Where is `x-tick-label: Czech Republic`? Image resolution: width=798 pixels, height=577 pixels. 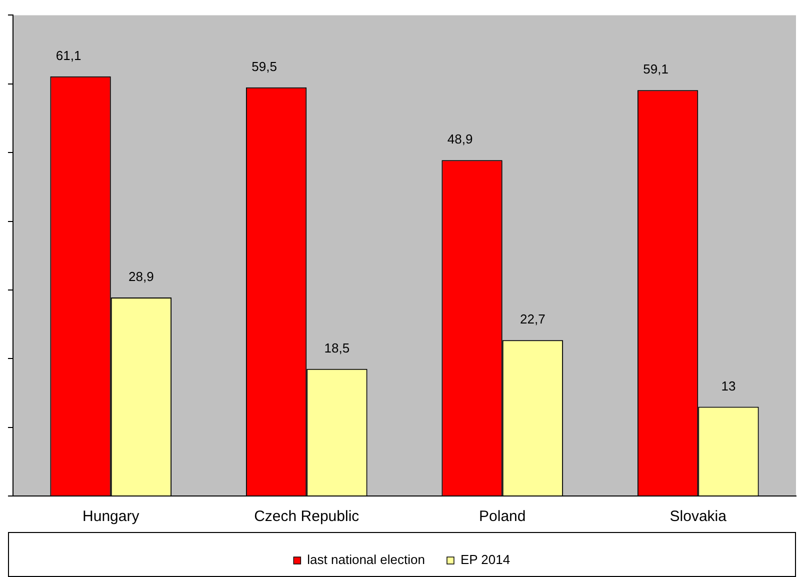 x-tick-label: Czech Republic is located at coordinates (307, 517).